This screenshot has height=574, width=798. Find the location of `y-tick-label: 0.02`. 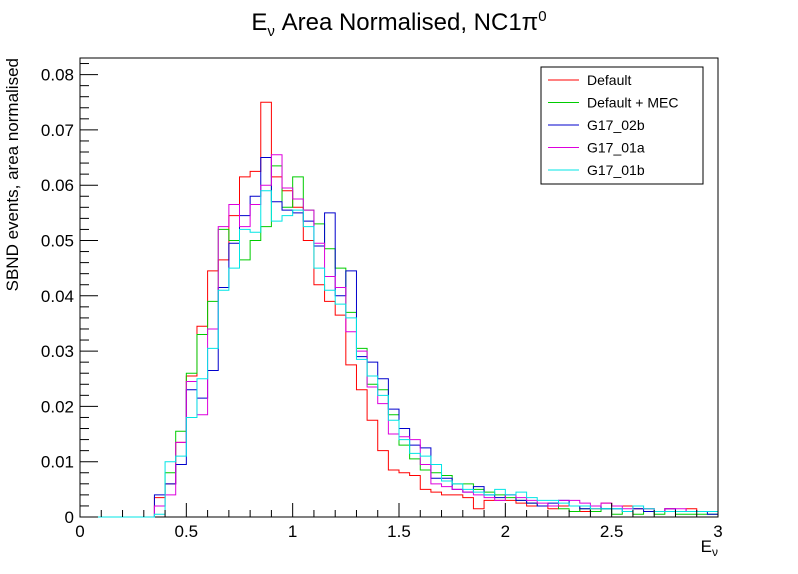

y-tick-label: 0.02 is located at coordinates (57, 406).